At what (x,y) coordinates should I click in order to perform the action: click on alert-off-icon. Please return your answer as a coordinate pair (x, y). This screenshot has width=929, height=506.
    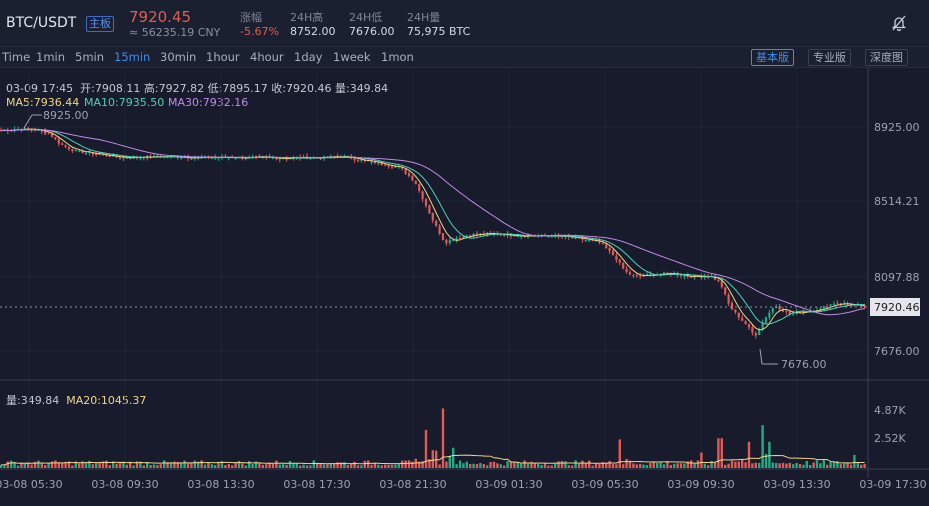
    Looking at the image, I should click on (899, 23).